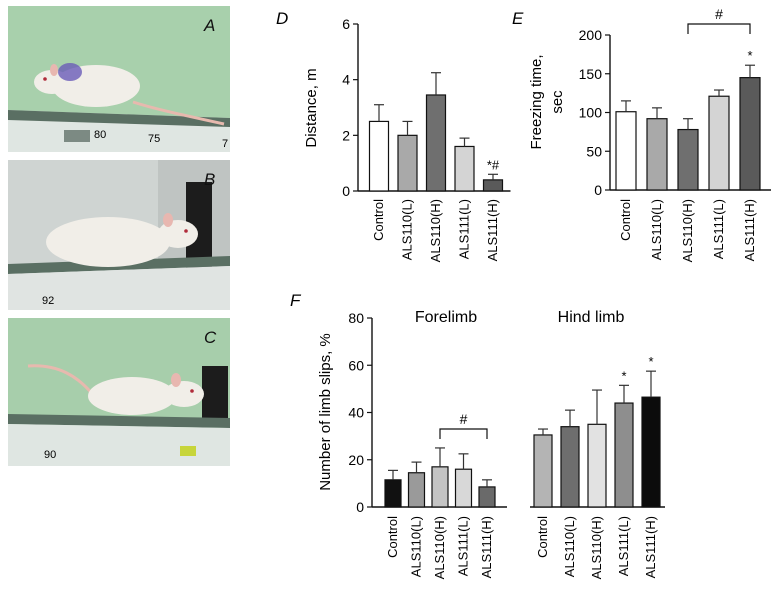 Image resolution: width=778 pixels, height=602 pixels. Describe the element at coordinates (215, 394) in the screenshot. I see `dark-box` at that location.